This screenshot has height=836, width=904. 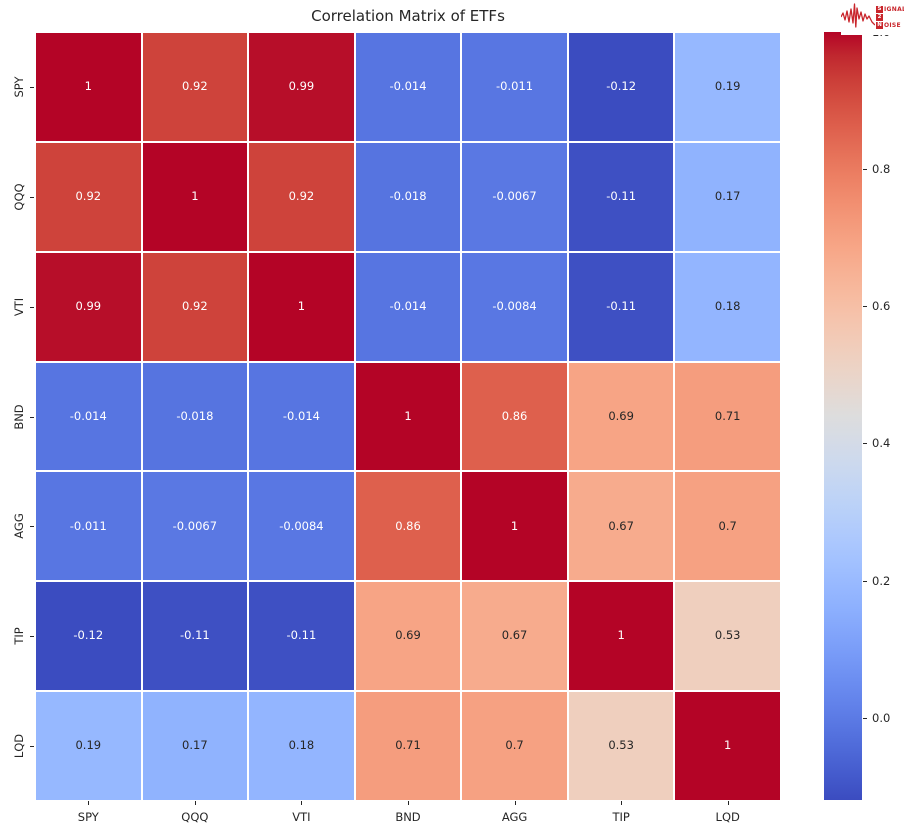 I want to click on logo-signal-rest: IGNAL, so click(x=894, y=9).